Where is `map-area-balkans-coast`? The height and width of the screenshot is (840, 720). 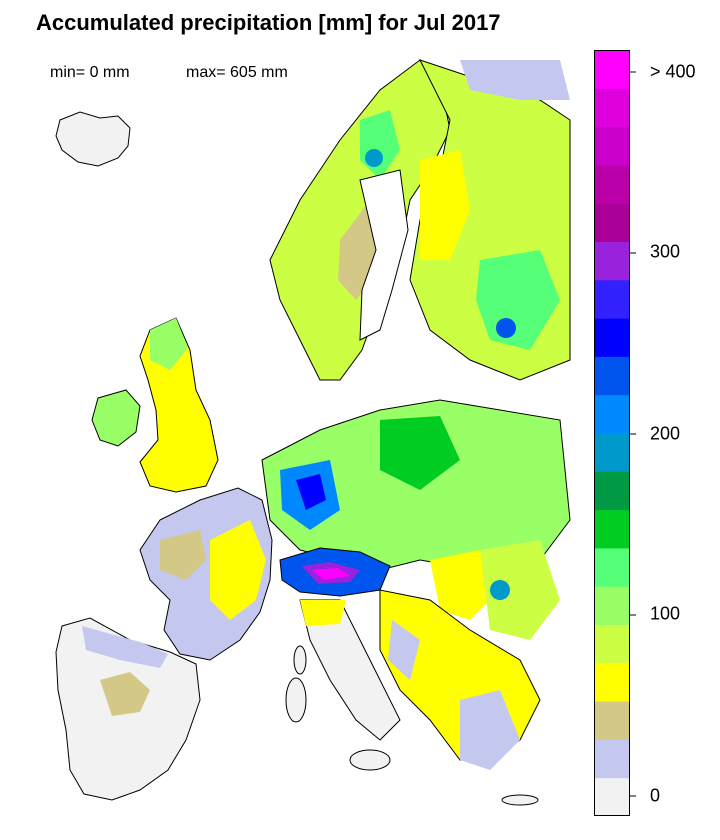 map-area-balkans-coast is located at coordinates (404, 650).